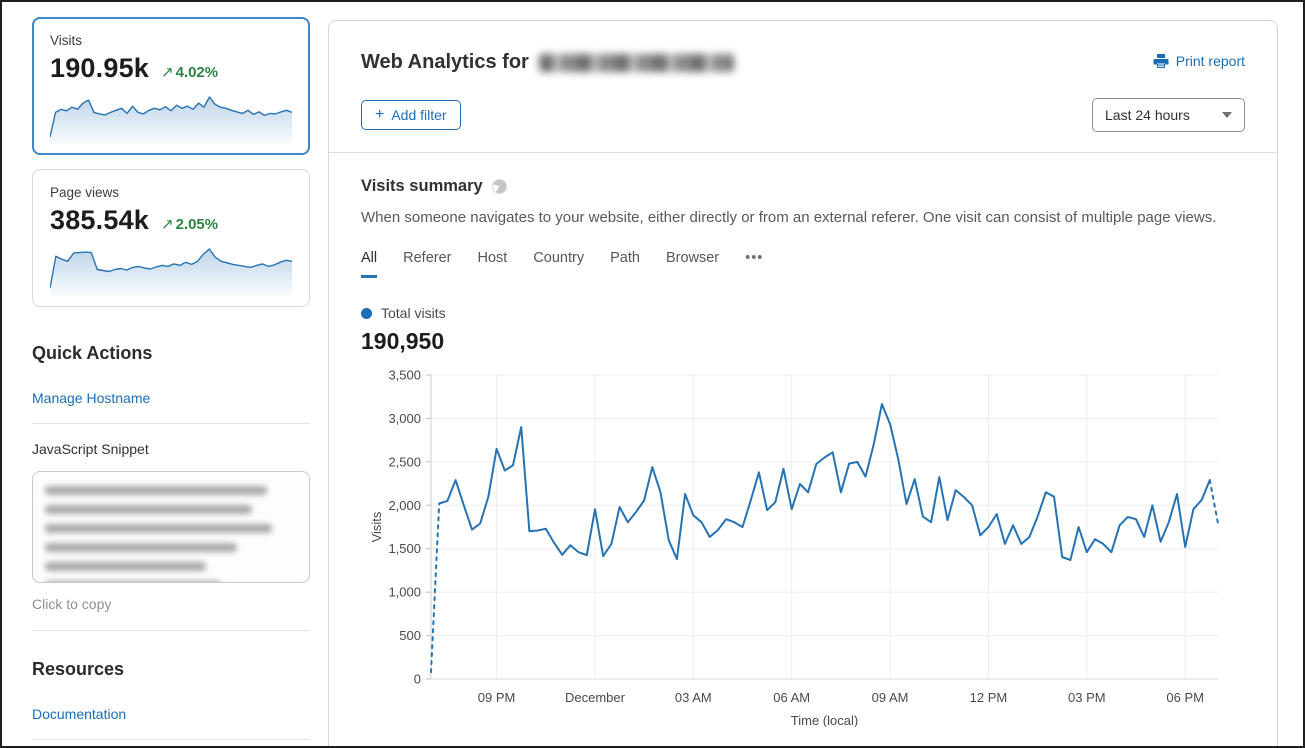 The width and height of the screenshot is (1305, 748). I want to click on pageviews-card-value: 385.54k, so click(99, 220).